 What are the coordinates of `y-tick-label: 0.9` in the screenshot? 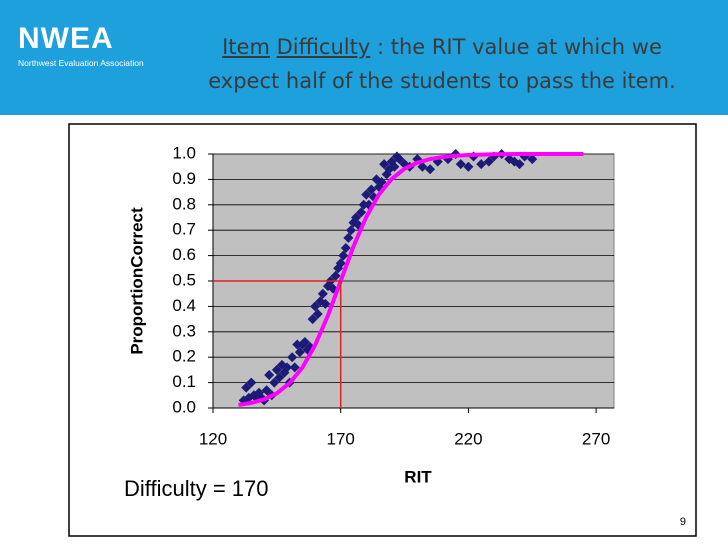 It's located at (184, 178).